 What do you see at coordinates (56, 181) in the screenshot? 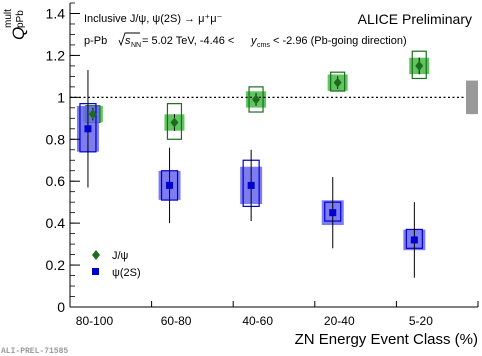
I see `y-tick-label-3: 0.6` at bounding box center [56, 181].